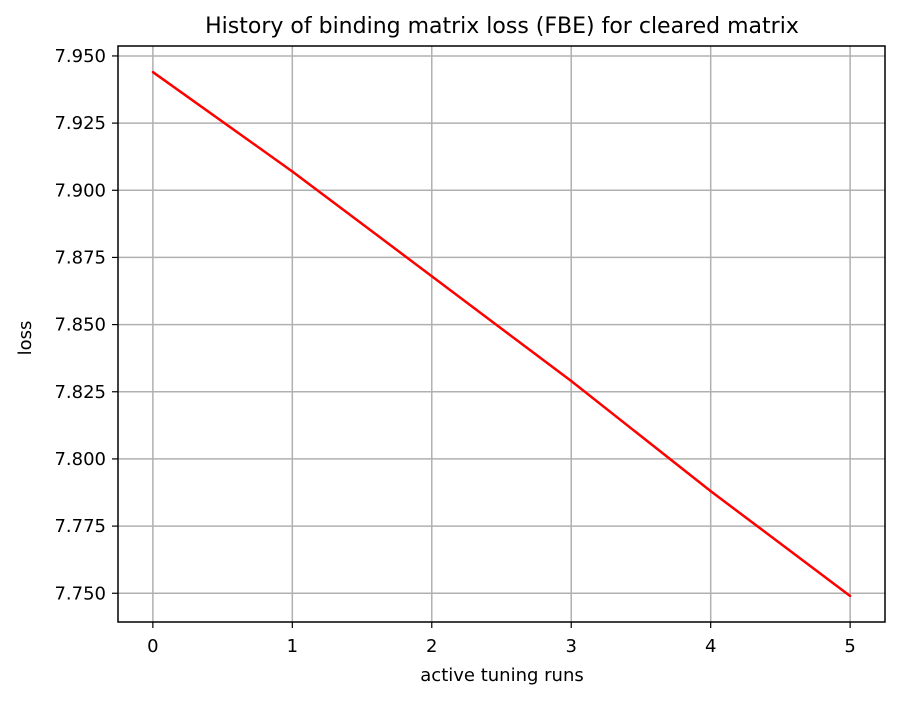 This screenshot has height=704, width=900. Describe the element at coordinates (292, 646) in the screenshot. I see `x-tick-label: 1` at that location.